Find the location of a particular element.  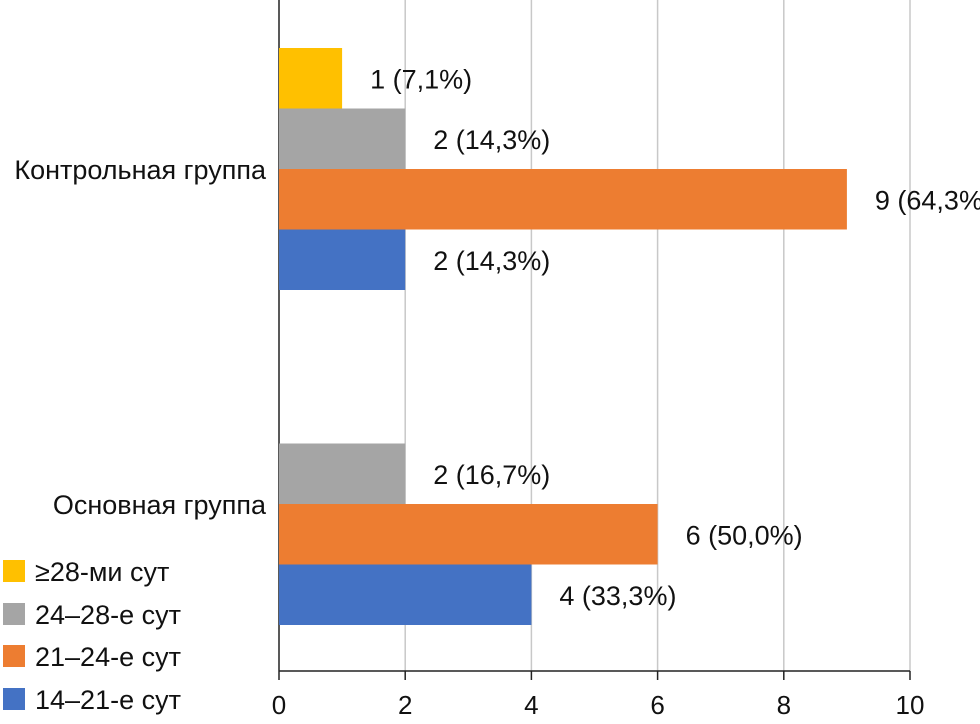

legend-label: ≥28-ми сут is located at coordinates (102, 572).